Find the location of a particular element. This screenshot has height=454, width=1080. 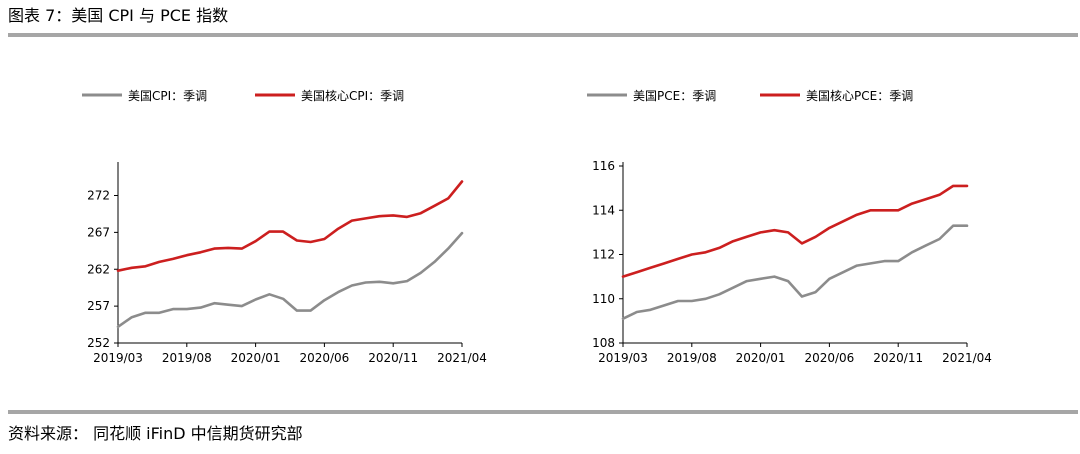

legend-label-1-0: 美国PCE：季调 is located at coordinates (674, 96).